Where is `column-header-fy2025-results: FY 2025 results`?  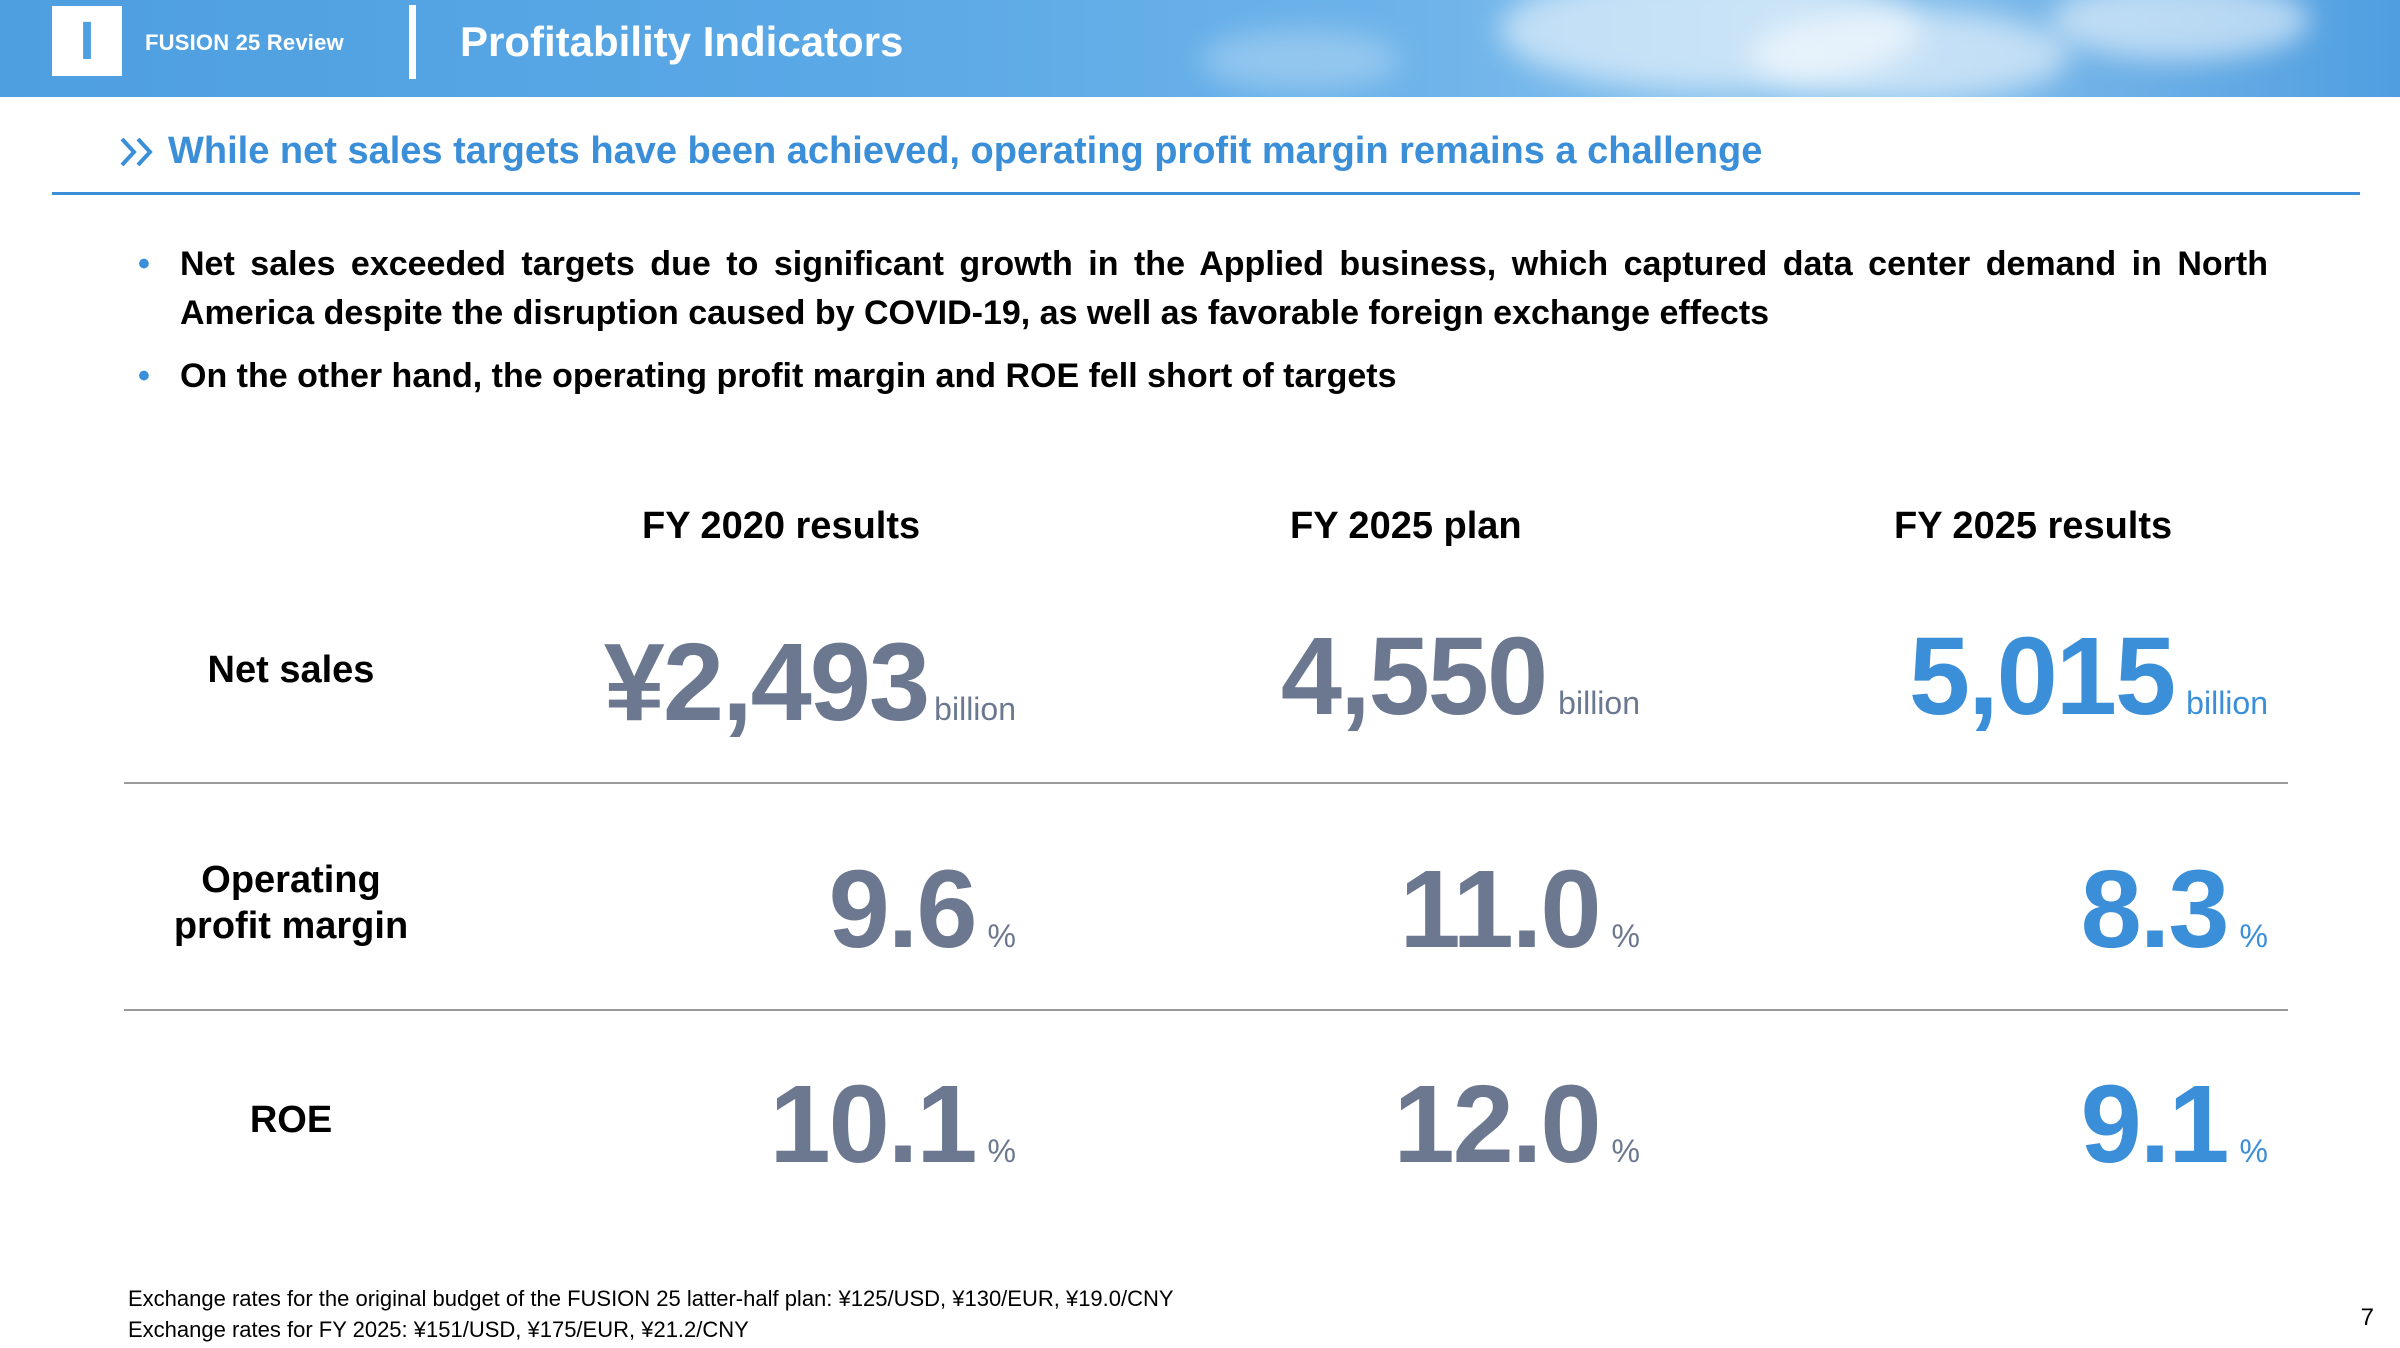
column-header-fy2025-results: FY 2025 results is located at coordinates (2033, 526).